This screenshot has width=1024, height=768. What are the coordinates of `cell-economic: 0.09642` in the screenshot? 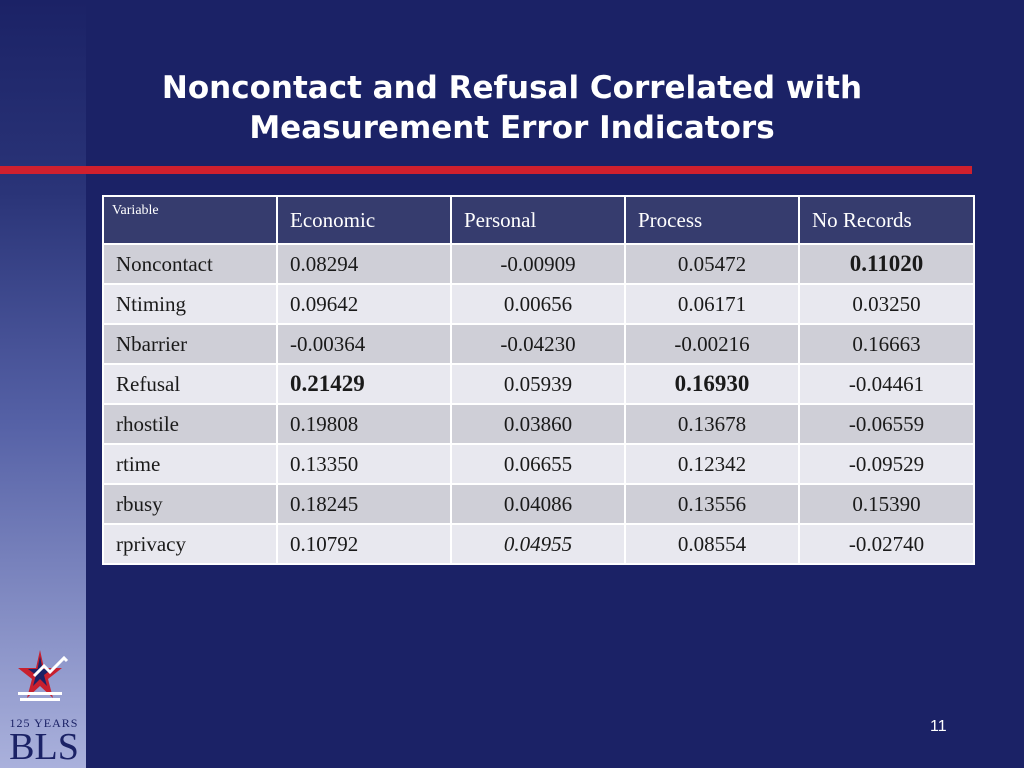 It's located at (364, 304).